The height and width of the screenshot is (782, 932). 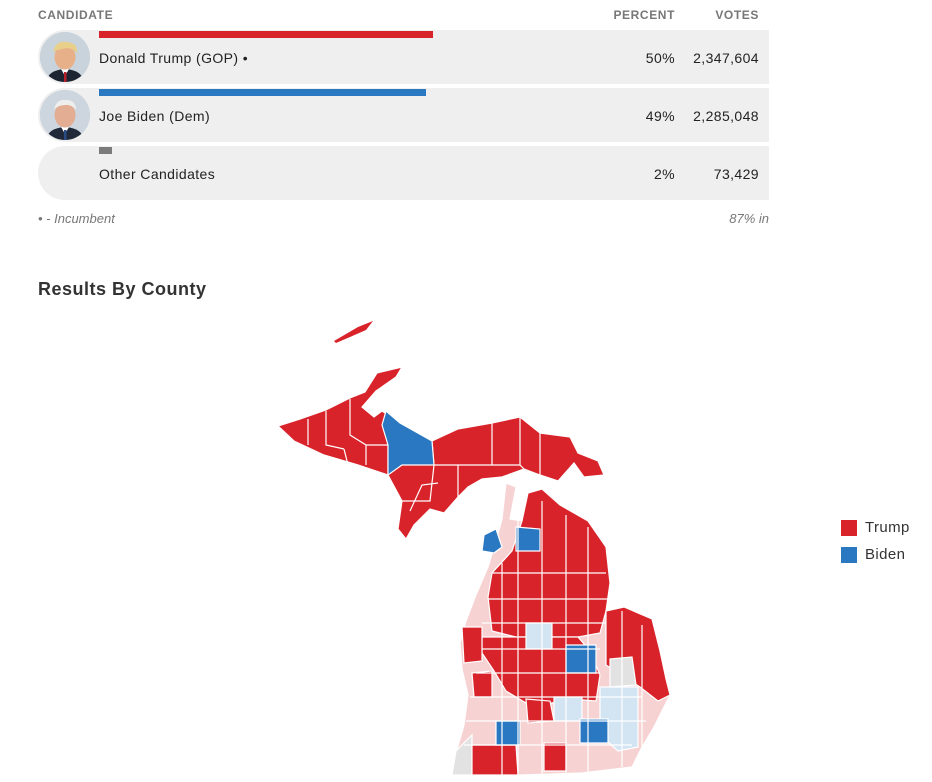 What do you see at coordinates (403, 115) in the screenshot?
I see `candidate-row-biden: Joe Biden (Dem) 49% 2,285,048` at bounding box center [403, 115].